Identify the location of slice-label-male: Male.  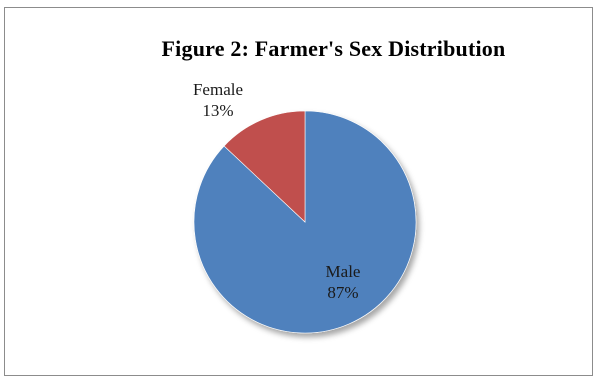
(343, 271).